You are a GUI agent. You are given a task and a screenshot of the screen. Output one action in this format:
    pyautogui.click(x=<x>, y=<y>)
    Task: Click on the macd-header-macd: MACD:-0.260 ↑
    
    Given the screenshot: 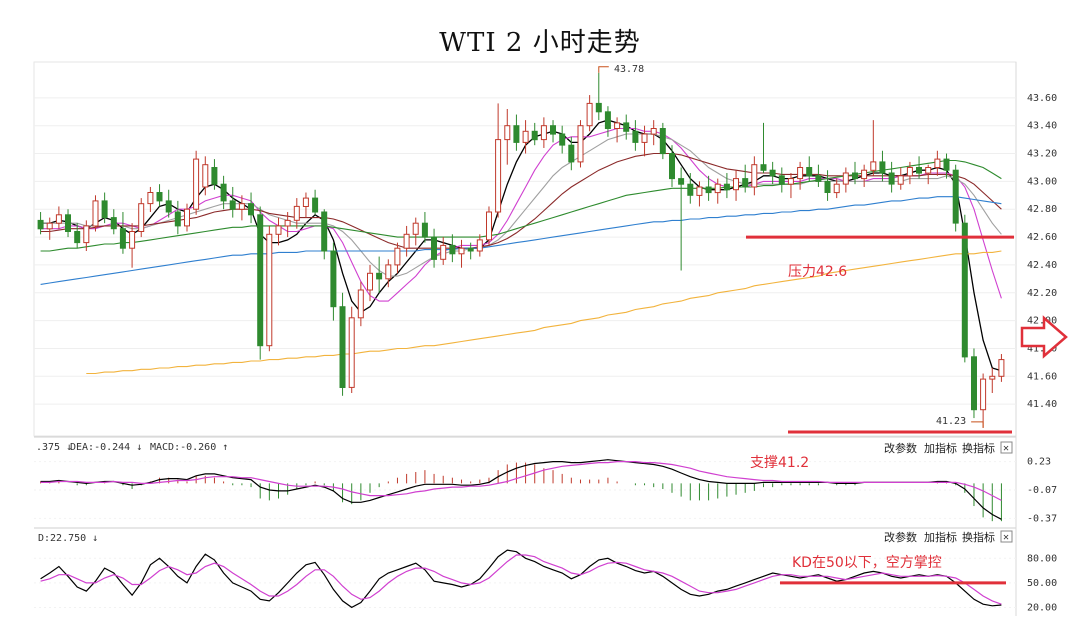 What is the action you would take?
    pyautogui.click(x=189, y=447)
    